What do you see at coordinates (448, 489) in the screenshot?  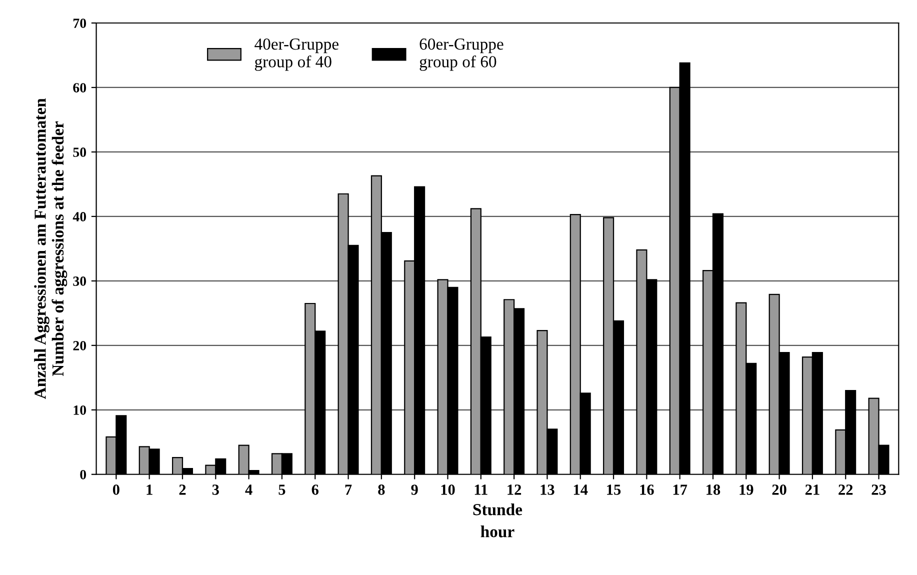 I see `x-tick-label: 10` at bounding box center [448, 489].